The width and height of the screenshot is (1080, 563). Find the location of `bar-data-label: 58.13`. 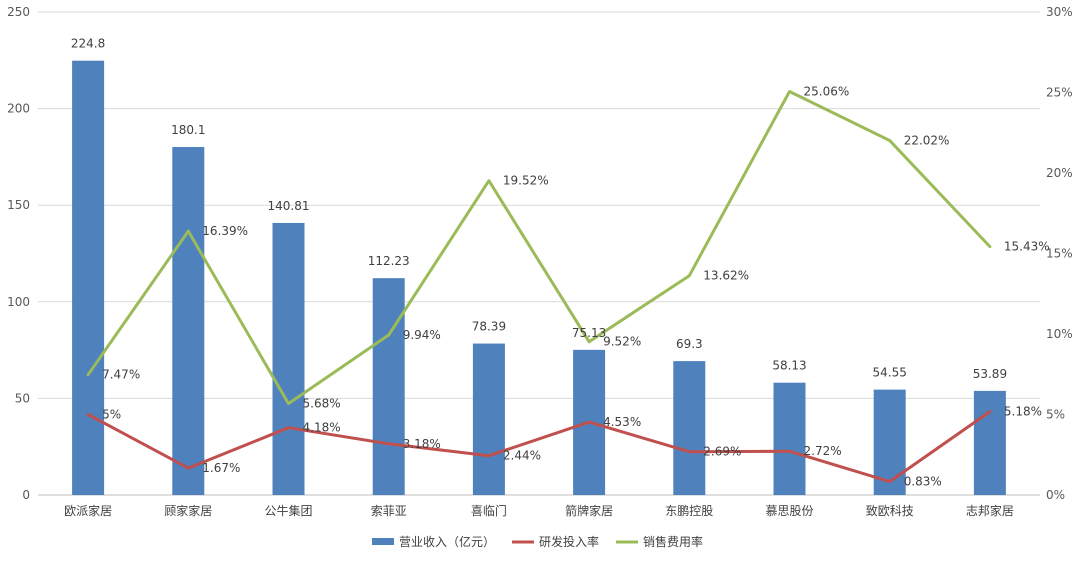

bar-data-label: 58.13 is located at coordinates (789, 366).